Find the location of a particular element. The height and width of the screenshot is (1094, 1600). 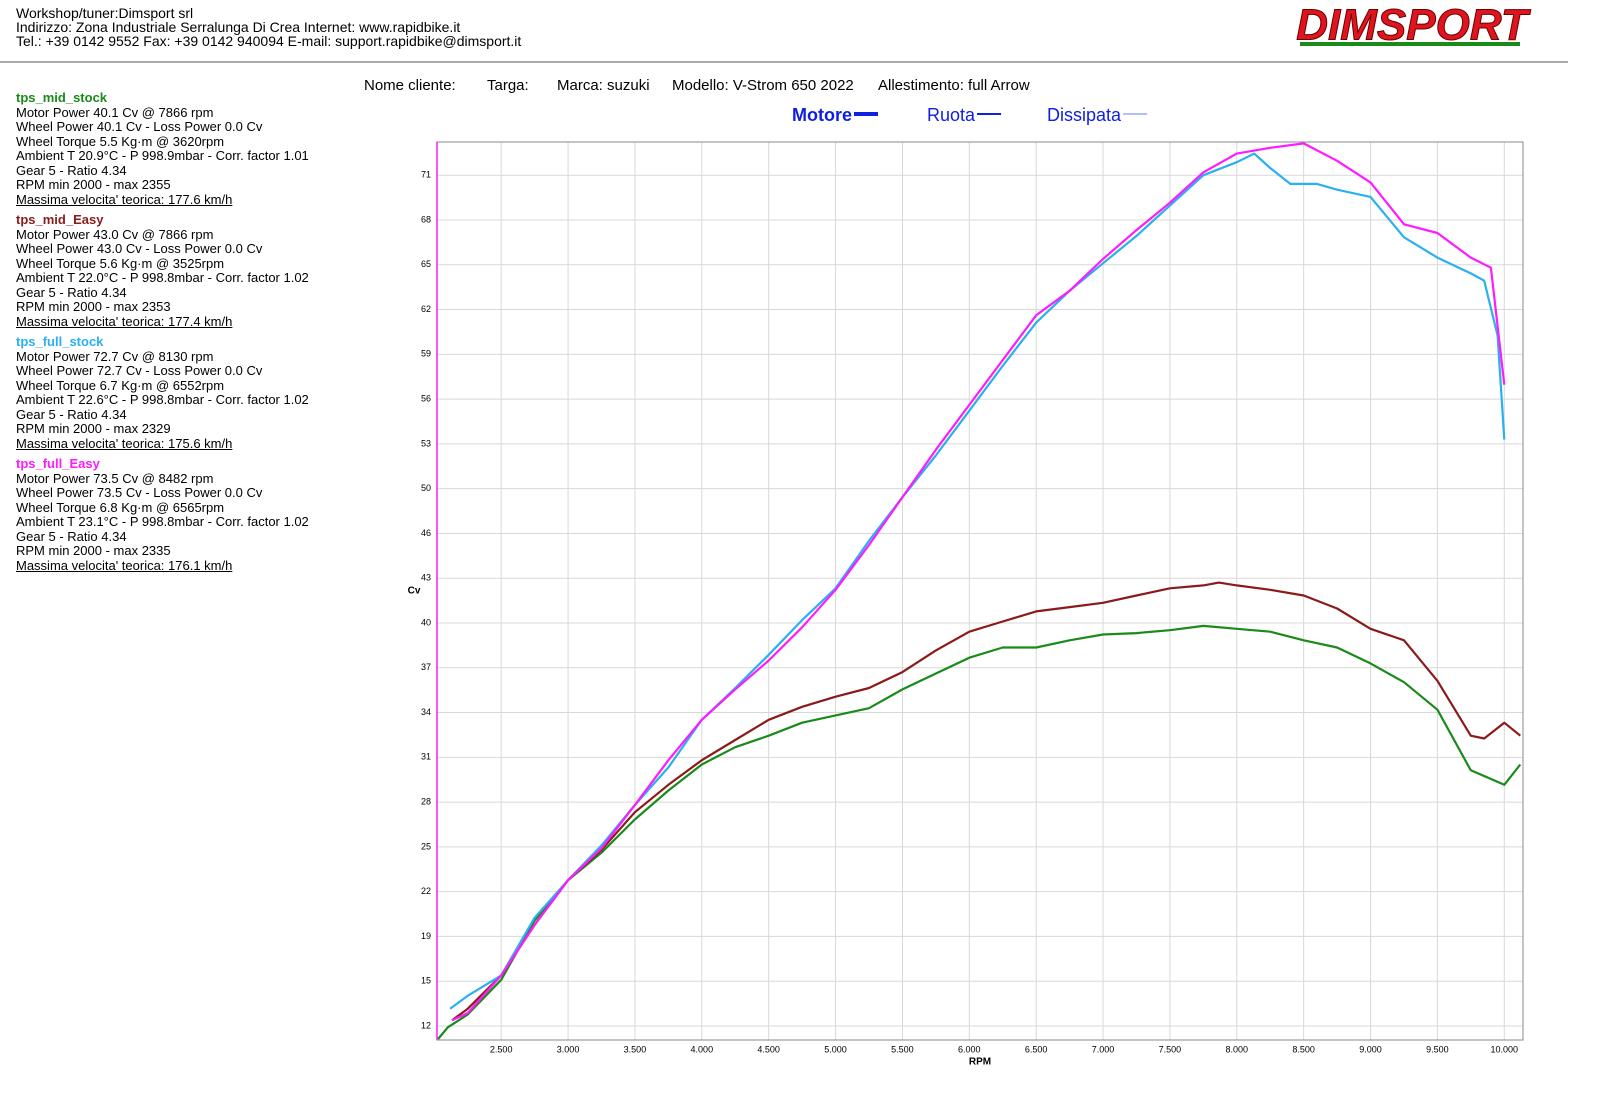

y-tick-label: 15 is located at coordinates (426, 981).